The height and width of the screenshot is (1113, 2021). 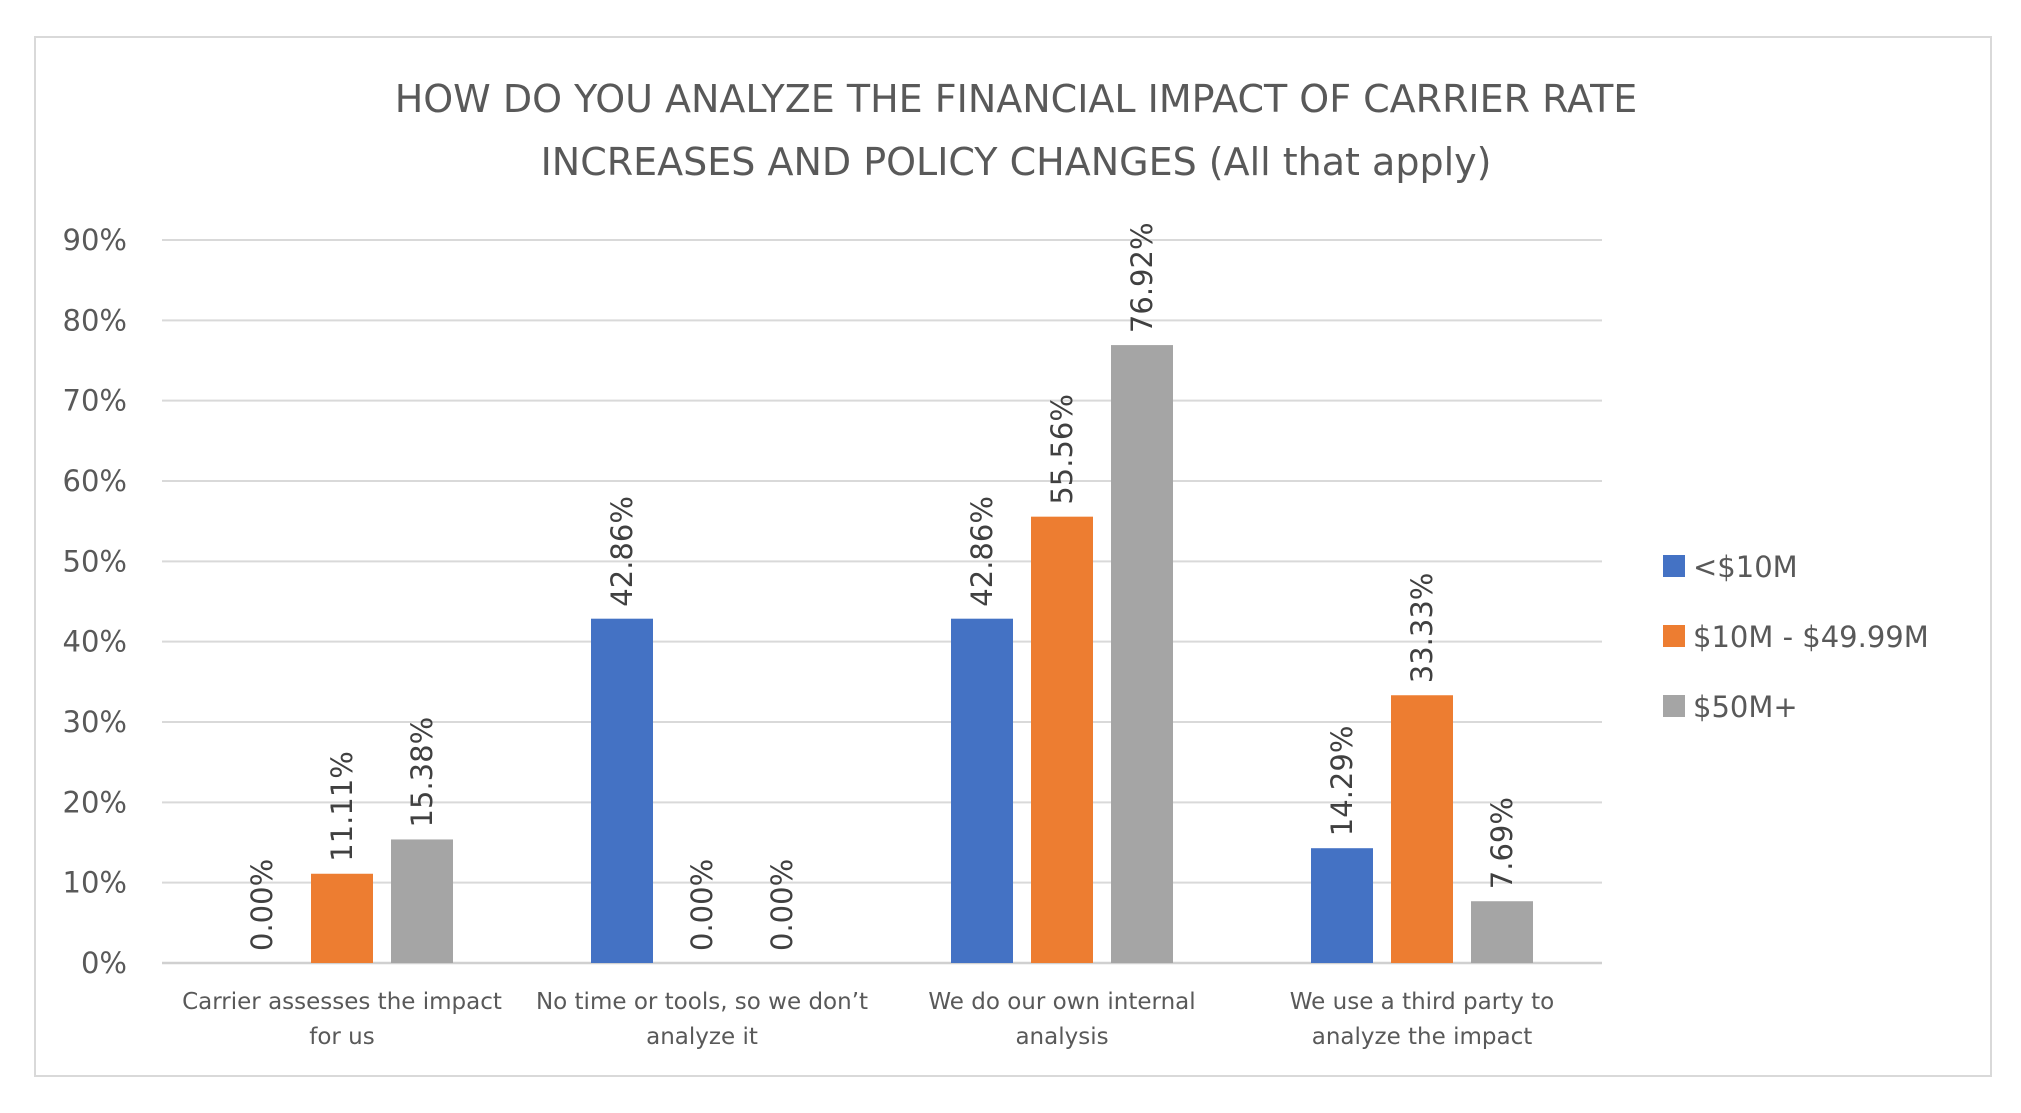 I want to click on data-label-series-2-cat-1: 0.00%, so click(x=782, y=905).